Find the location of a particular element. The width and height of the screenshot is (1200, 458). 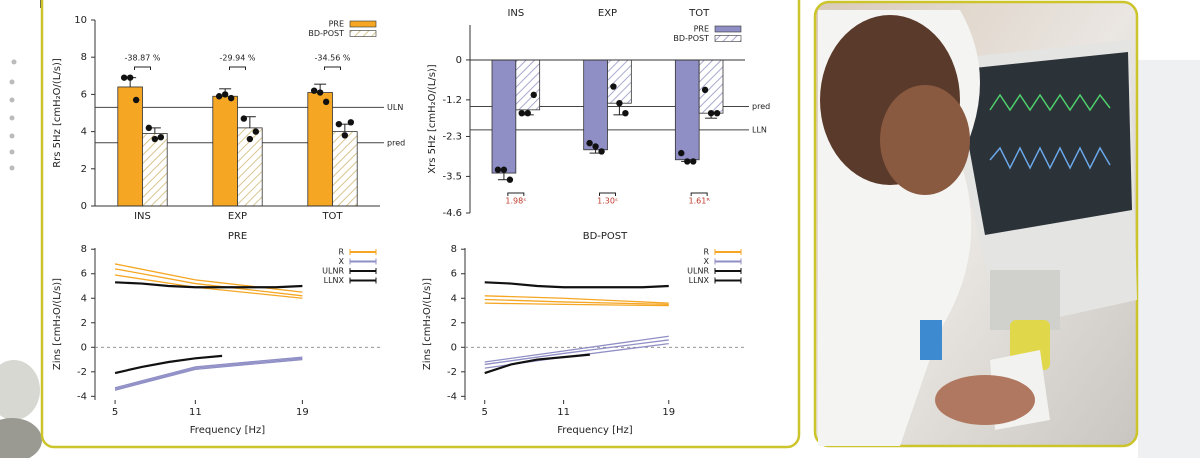

x-tick-label: 19 is located at coordinates (302, 412).